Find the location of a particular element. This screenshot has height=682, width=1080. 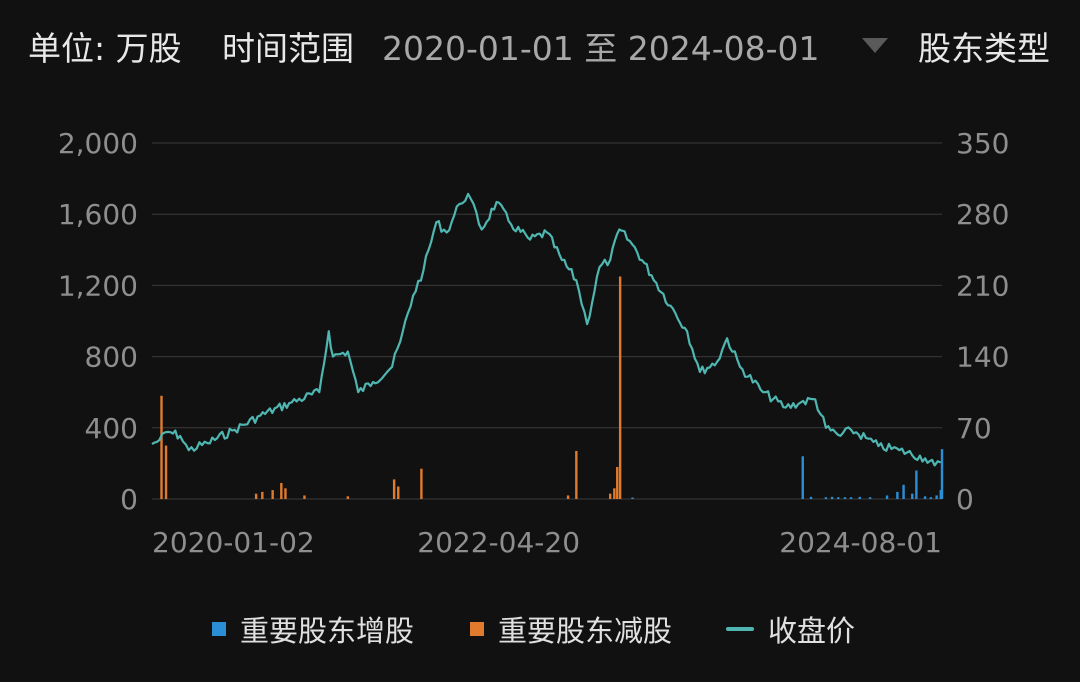

y-left-tick-label: 1,600 is located at coordinates (98, 214).